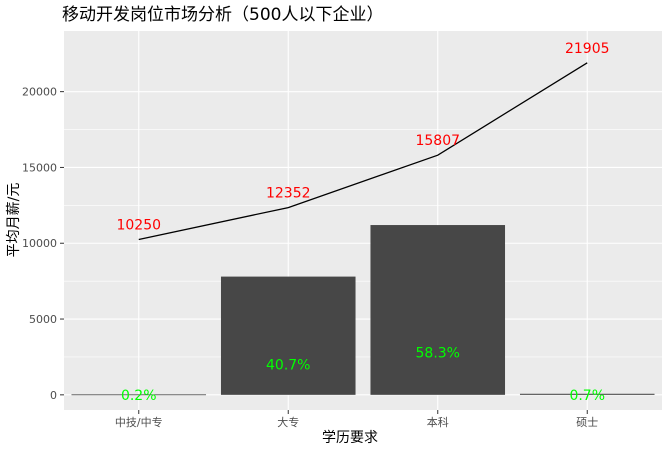  What do you see at coordinates (587, 422) in the screenshot?
I see `x-tick-label: 硕士` at bounding box center [587, 422].